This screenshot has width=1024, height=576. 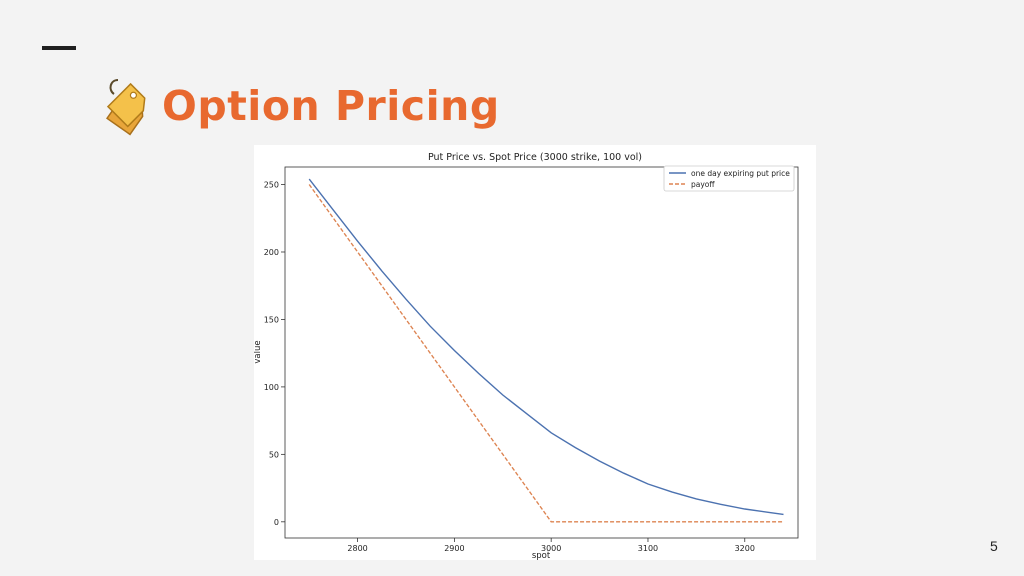 What do you see at coordinates (740, 173) in the screenshot?
I see `legend-label-put-price: one day expiring put price` at bounding box center [740, 173].